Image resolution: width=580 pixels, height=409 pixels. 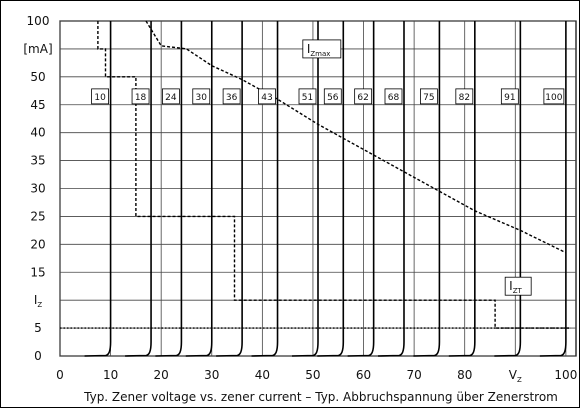 What do you see at coordinates (161, 375) in the screenshot?
I see `x-tick-label: 20` at bounding box center [161, 375].